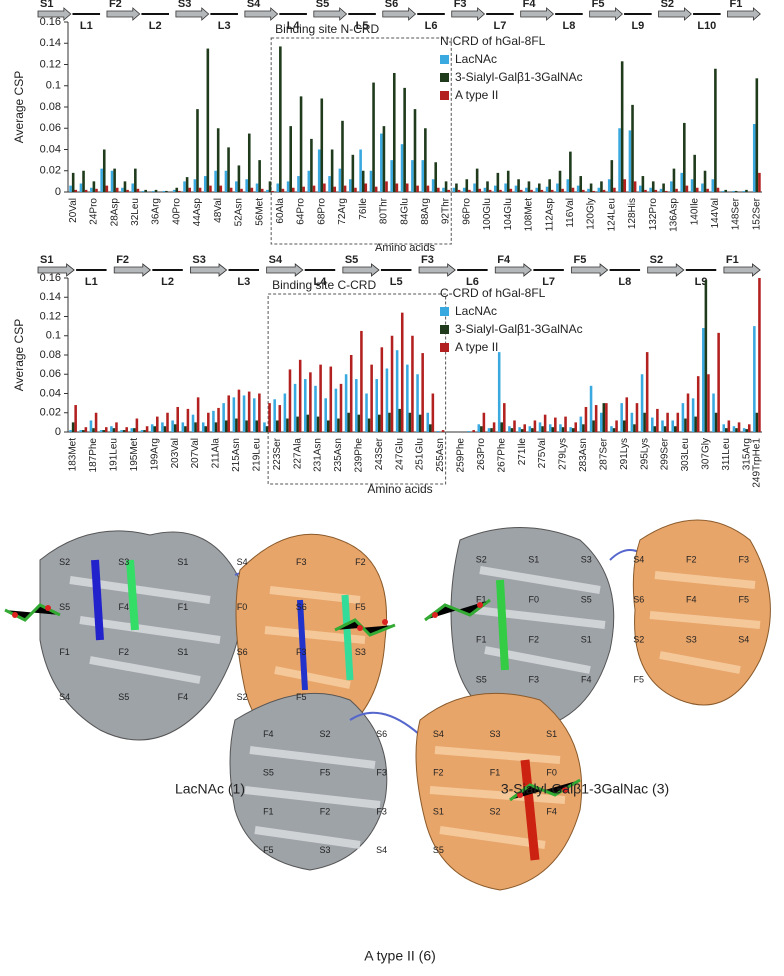 The width and height of the screenshot is (784, 976). What do you see at coordinates (218, 210) in the screenshot?
I see `x-tick-label: 48Val` at bounding box center [218, 210].